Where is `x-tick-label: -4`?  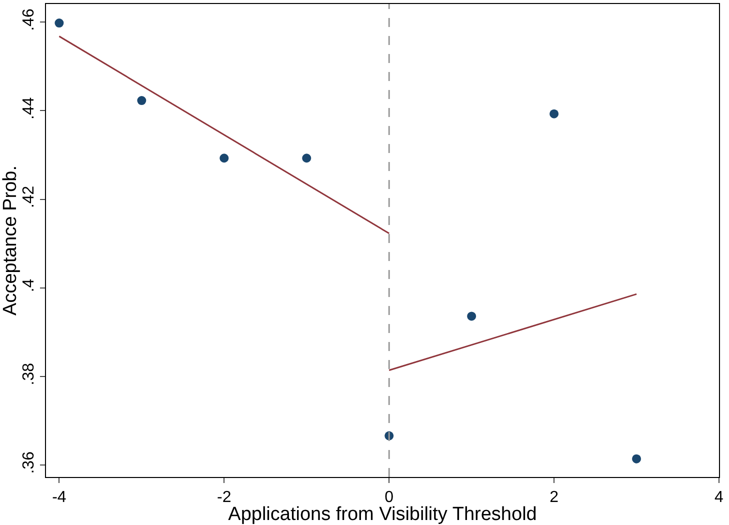 x-tick-label: -4 is located at coordinates (59, 497).